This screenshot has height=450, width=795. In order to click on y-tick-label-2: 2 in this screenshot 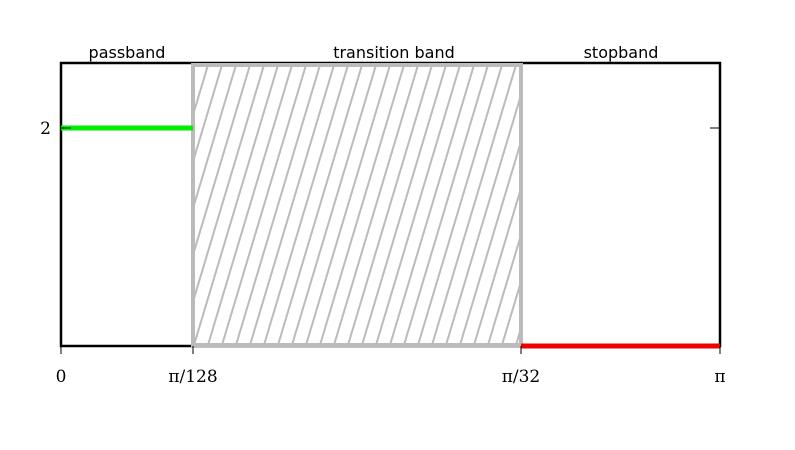, I will do `click(45, 129)`.